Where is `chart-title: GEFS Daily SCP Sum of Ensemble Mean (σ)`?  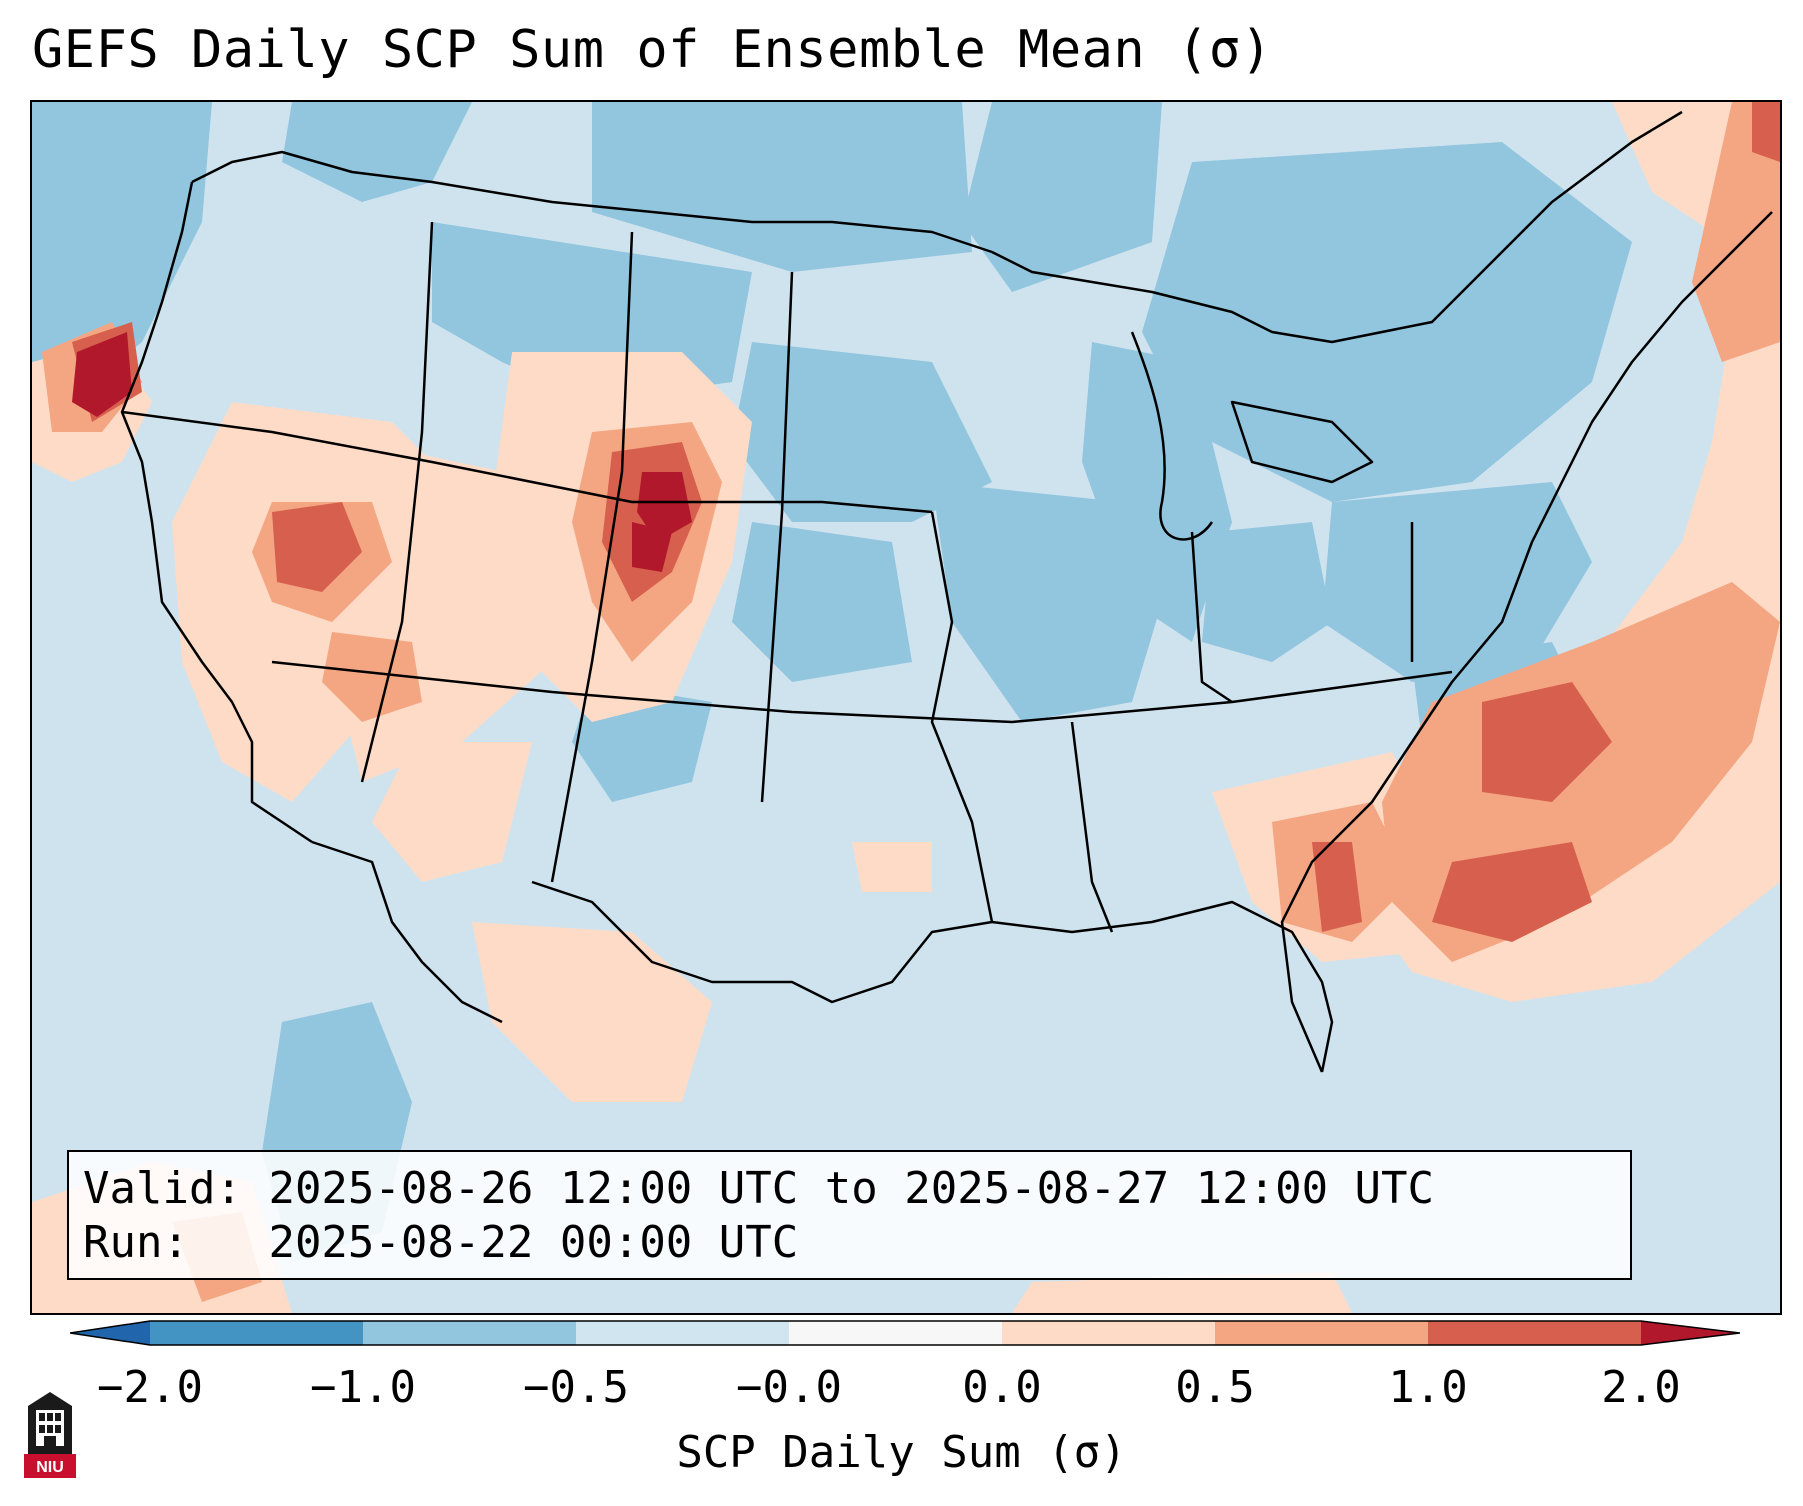
chart-title: GEFS Daily SCP Sum of Ensemble Mean (σ) is located at coordinates (652, 50).